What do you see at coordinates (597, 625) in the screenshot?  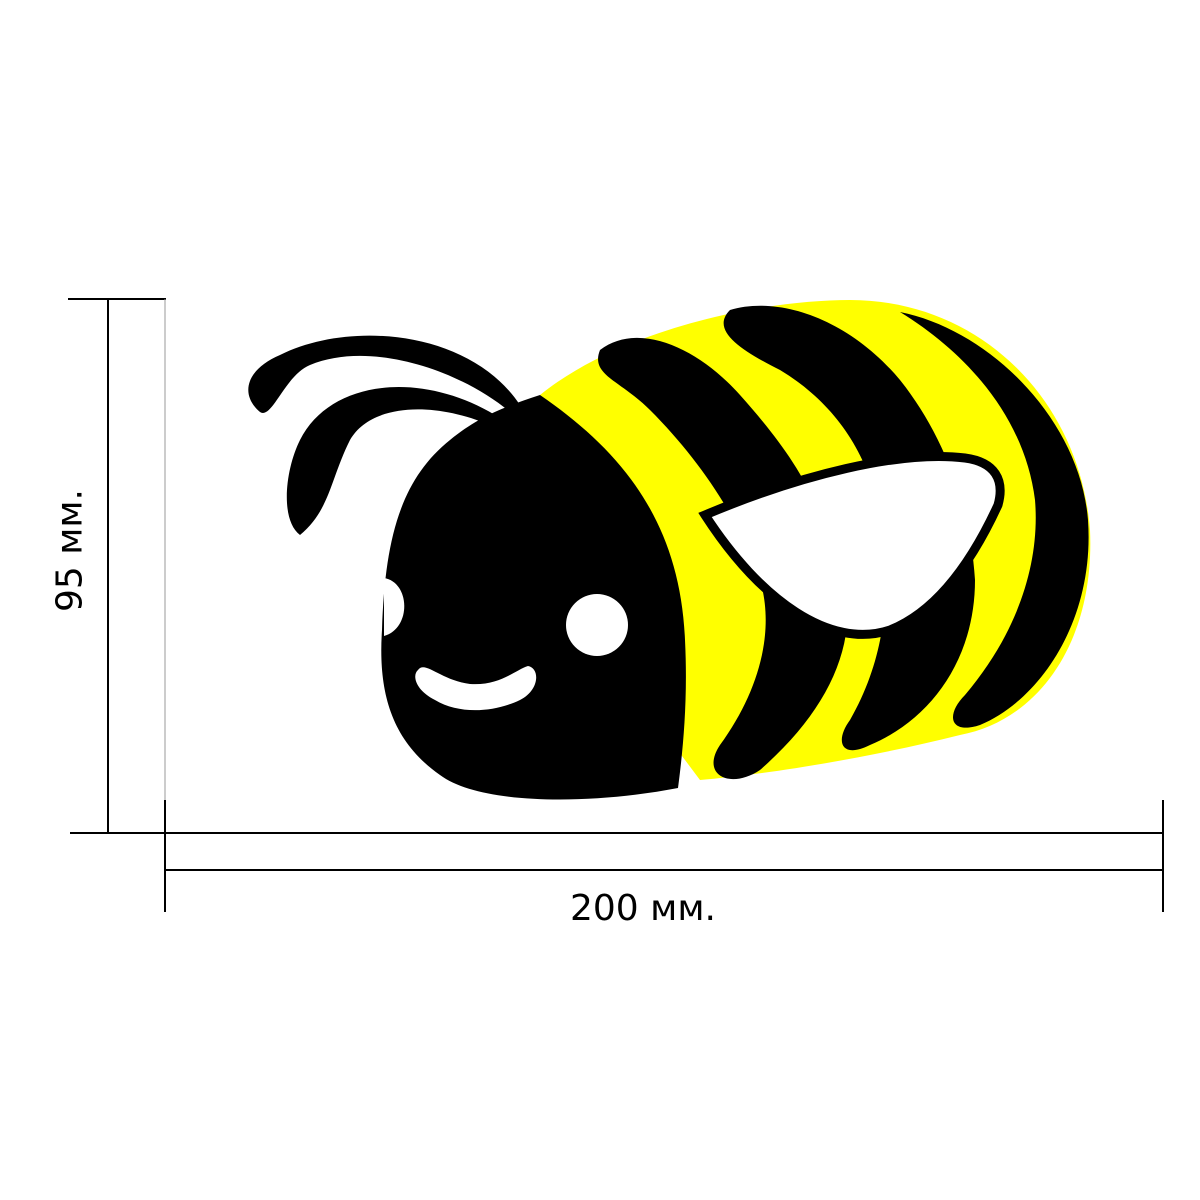 I see `bee-eye-right` at bounding box center [597, 625].